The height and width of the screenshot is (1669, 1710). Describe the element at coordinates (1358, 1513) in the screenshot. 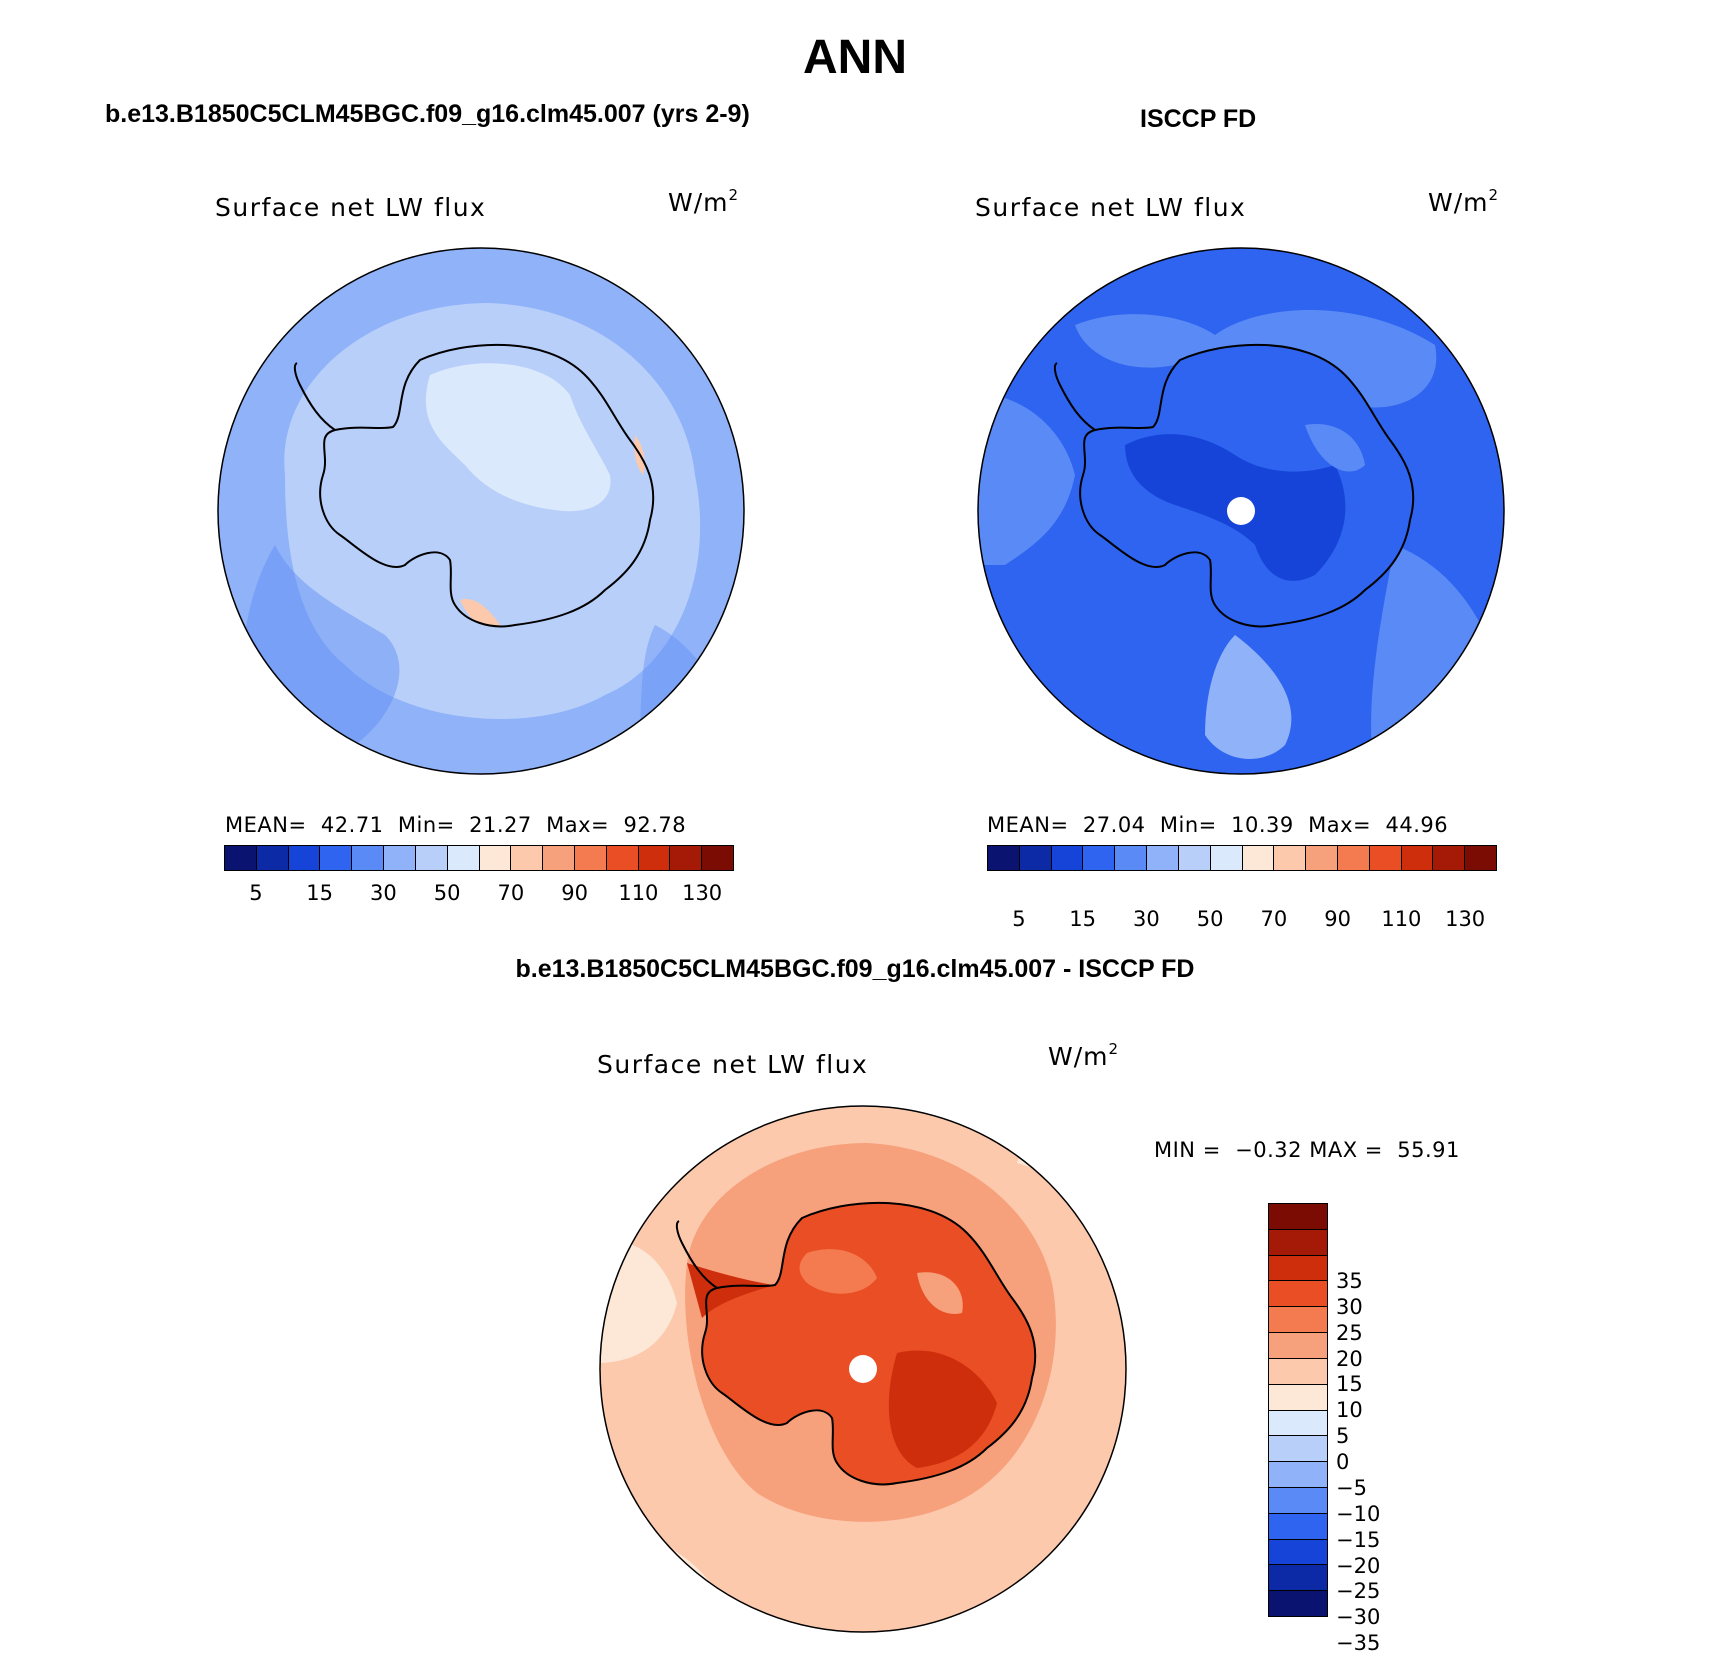

I see `diff-colorbar-tick-label: −10` at that location.